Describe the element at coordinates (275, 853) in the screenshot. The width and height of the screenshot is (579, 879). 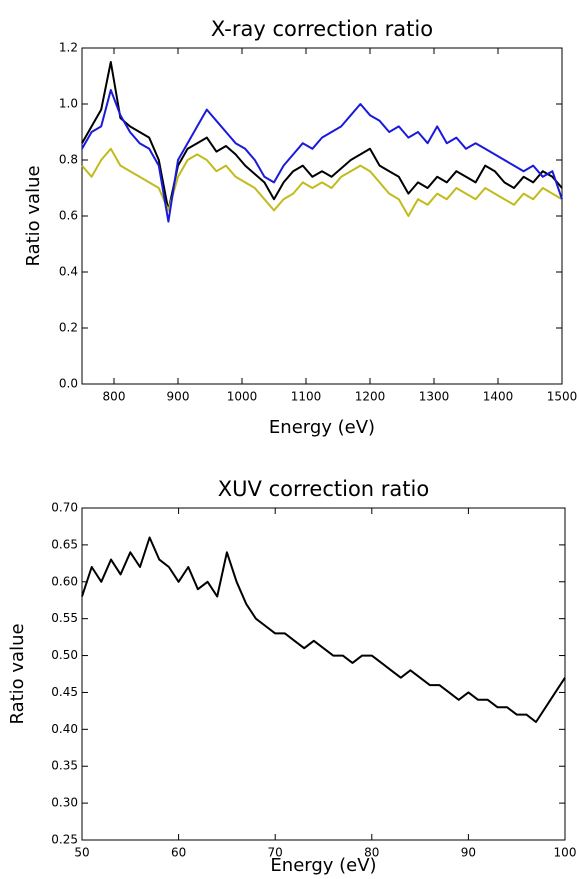
I see `x-tick-label: 70` at that location.